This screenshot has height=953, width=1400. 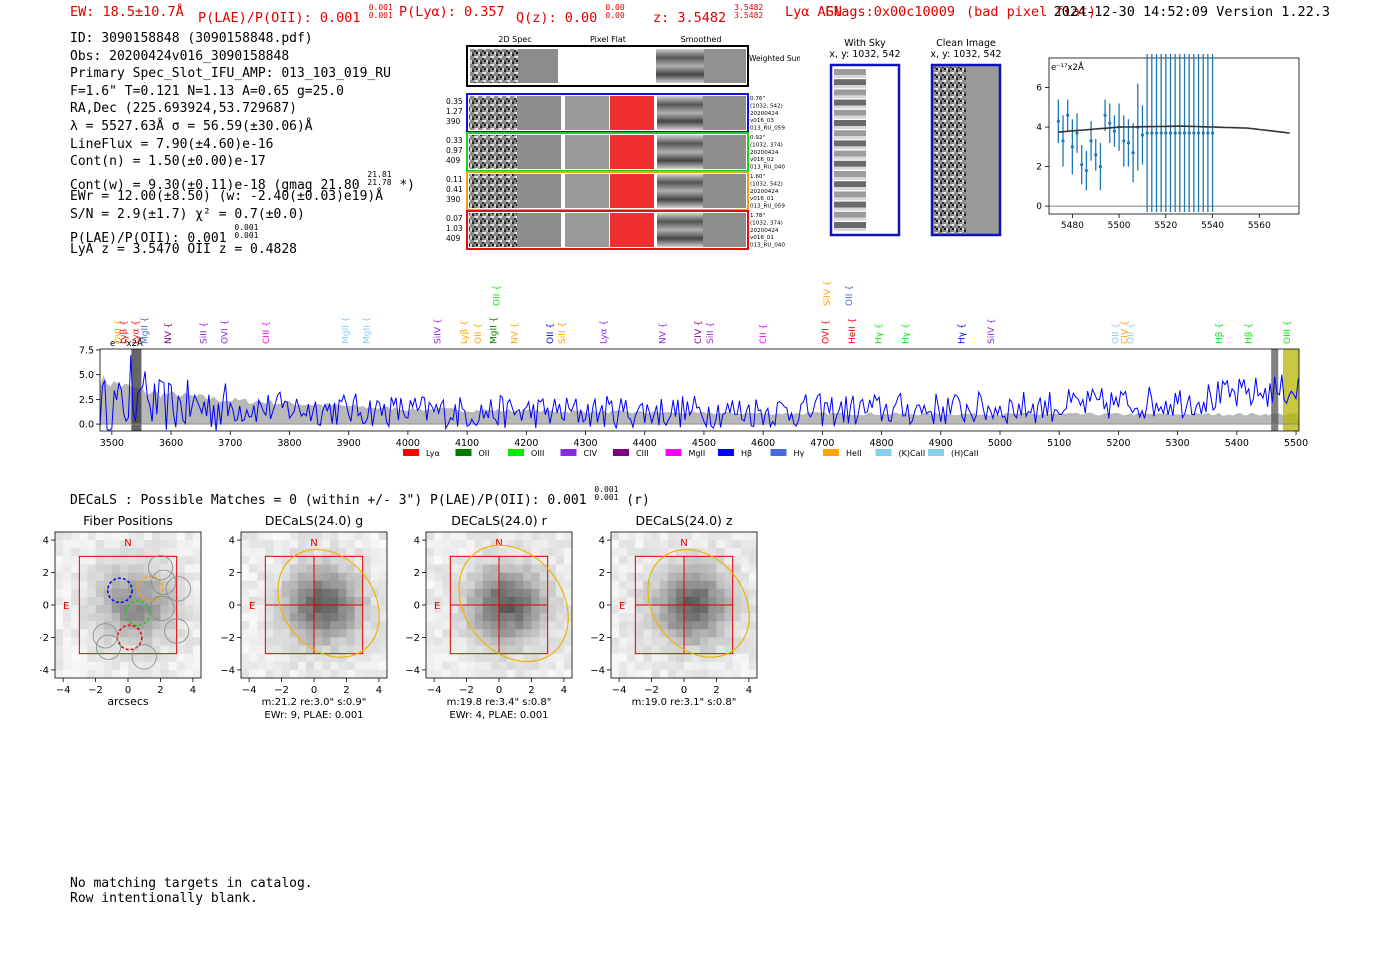 I want to click on cutout-row-smoothed-flat, so click(x=724, y=113).